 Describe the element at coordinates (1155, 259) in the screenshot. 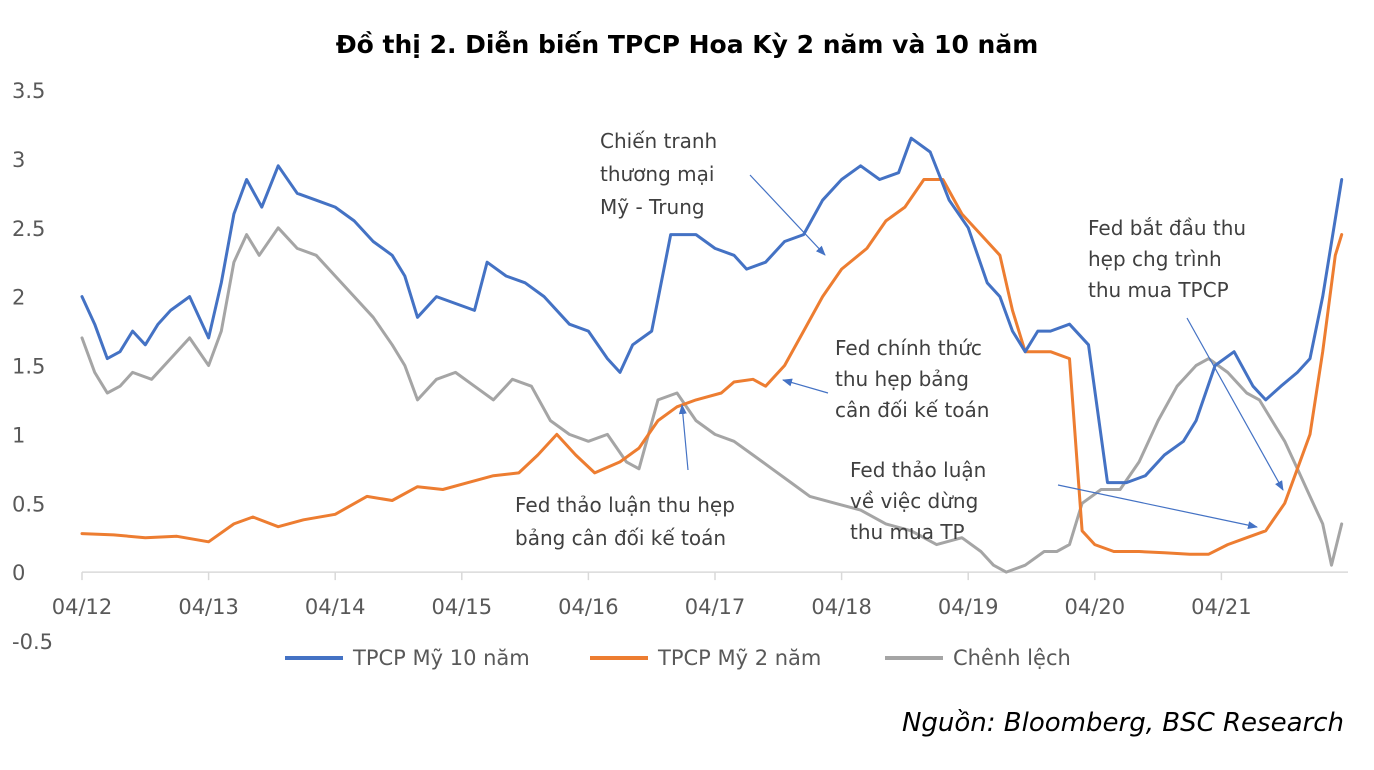

I see `annotation-text: hẹp chg trình` at that location.